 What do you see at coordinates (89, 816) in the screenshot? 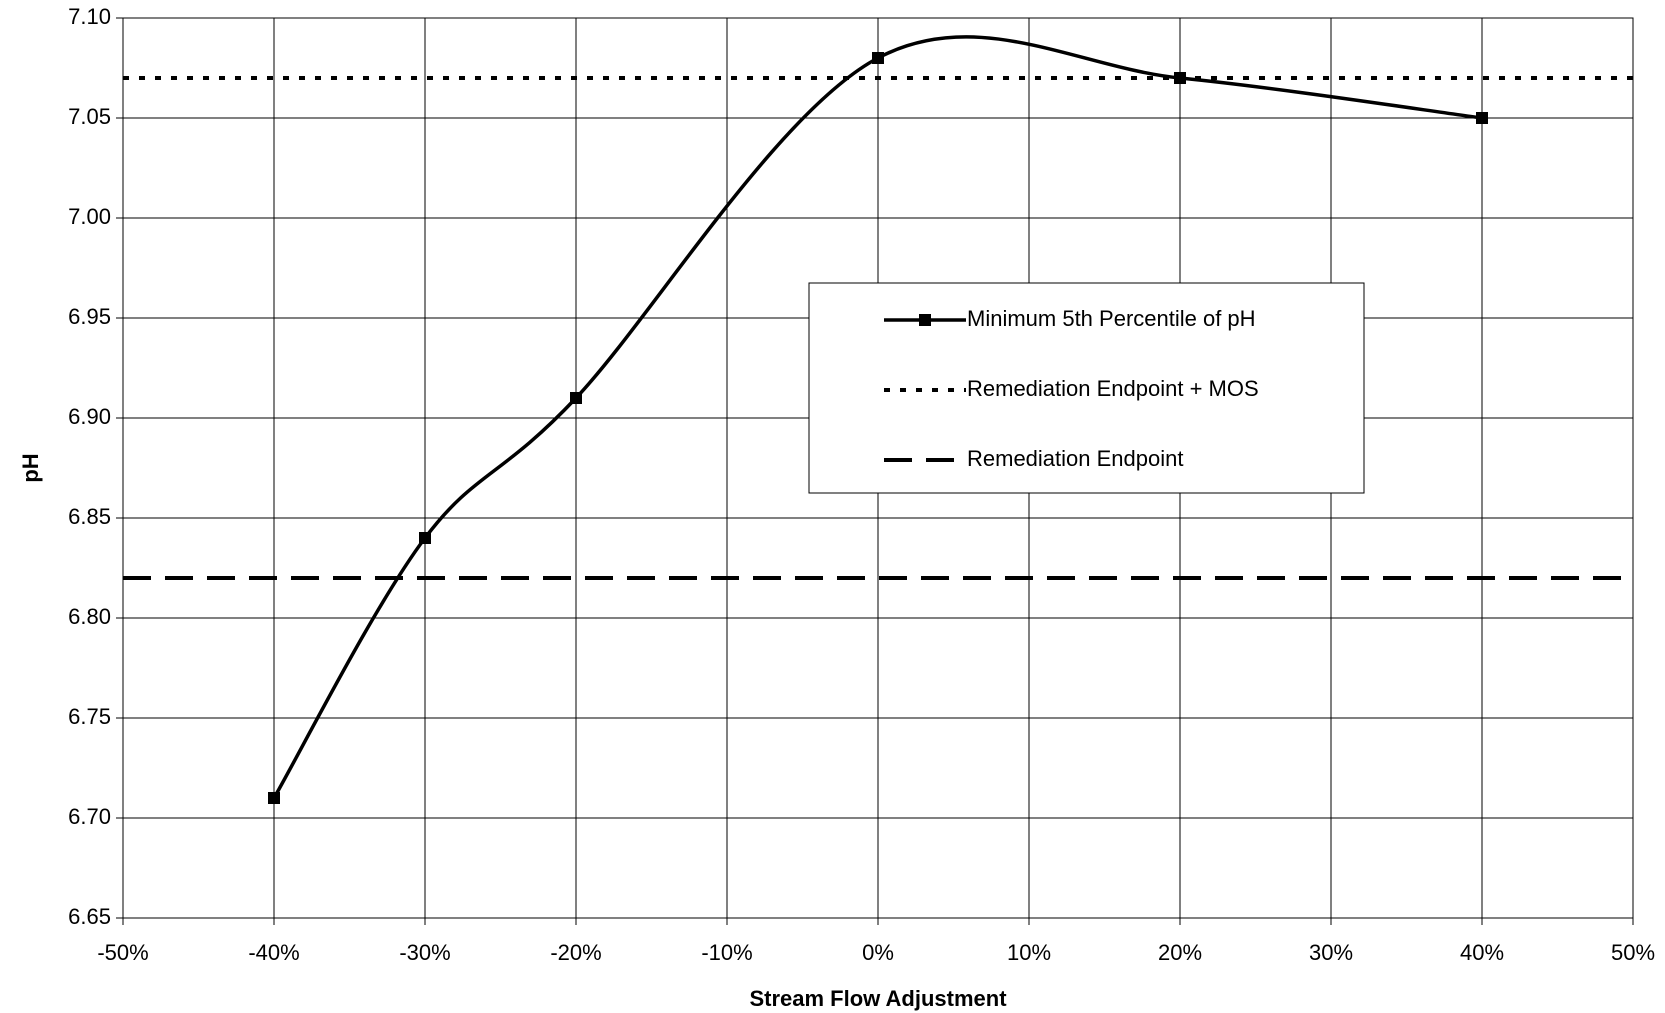
I see `y-tick-label: 6.70` at bounding box center [89, 816].